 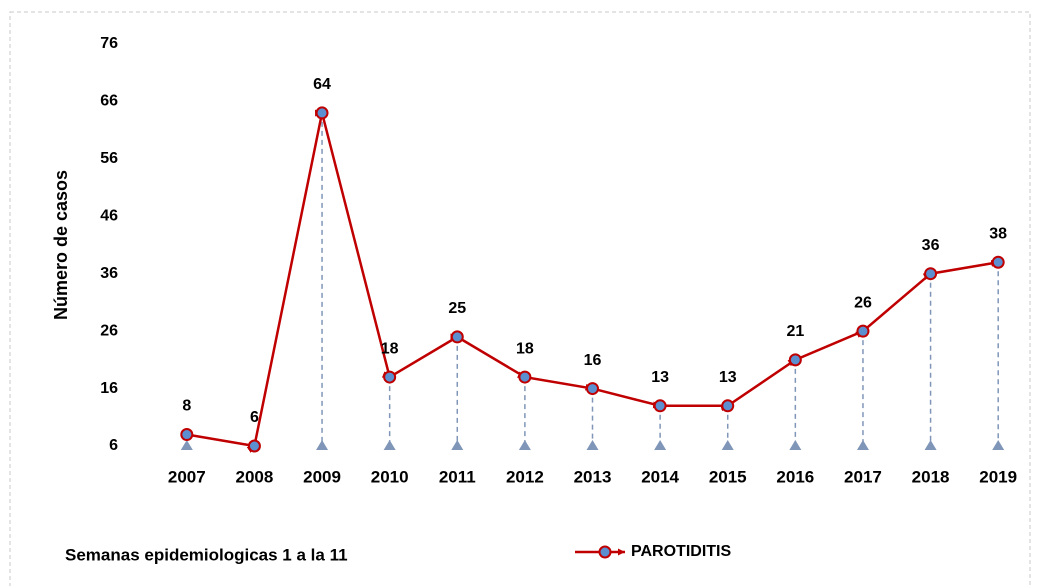 What do you see at coordinates (61, 245) in the screenshot?
I see `y-axis-title: Número de casos` at bounding box center [61, 245].